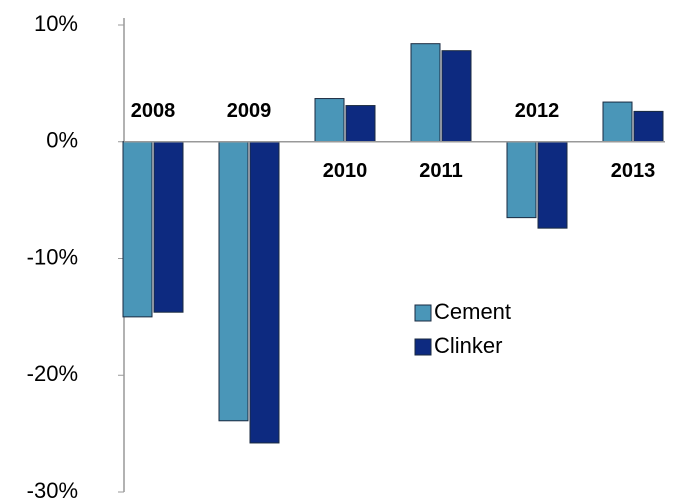  I want to click on y-tick-label: 0%, so click(62, 140).